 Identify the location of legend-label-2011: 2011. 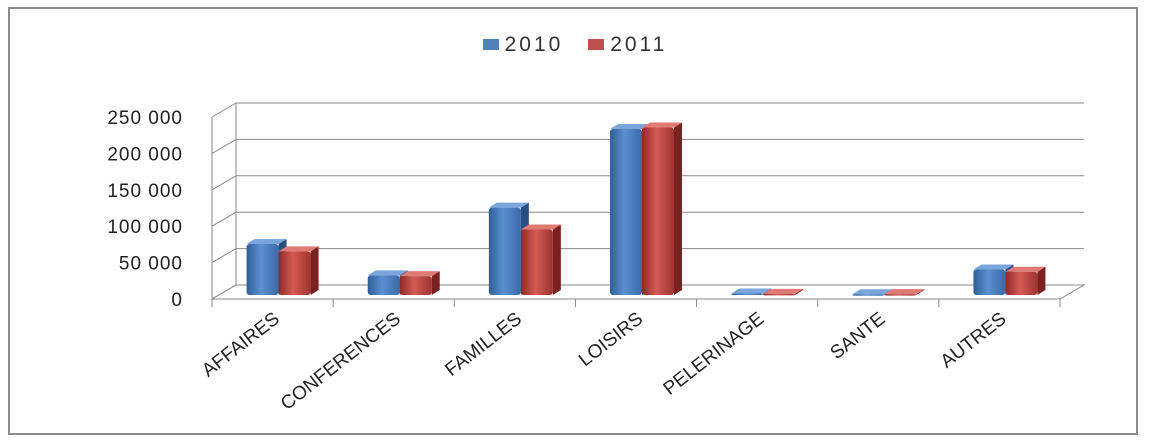
(639, 44).